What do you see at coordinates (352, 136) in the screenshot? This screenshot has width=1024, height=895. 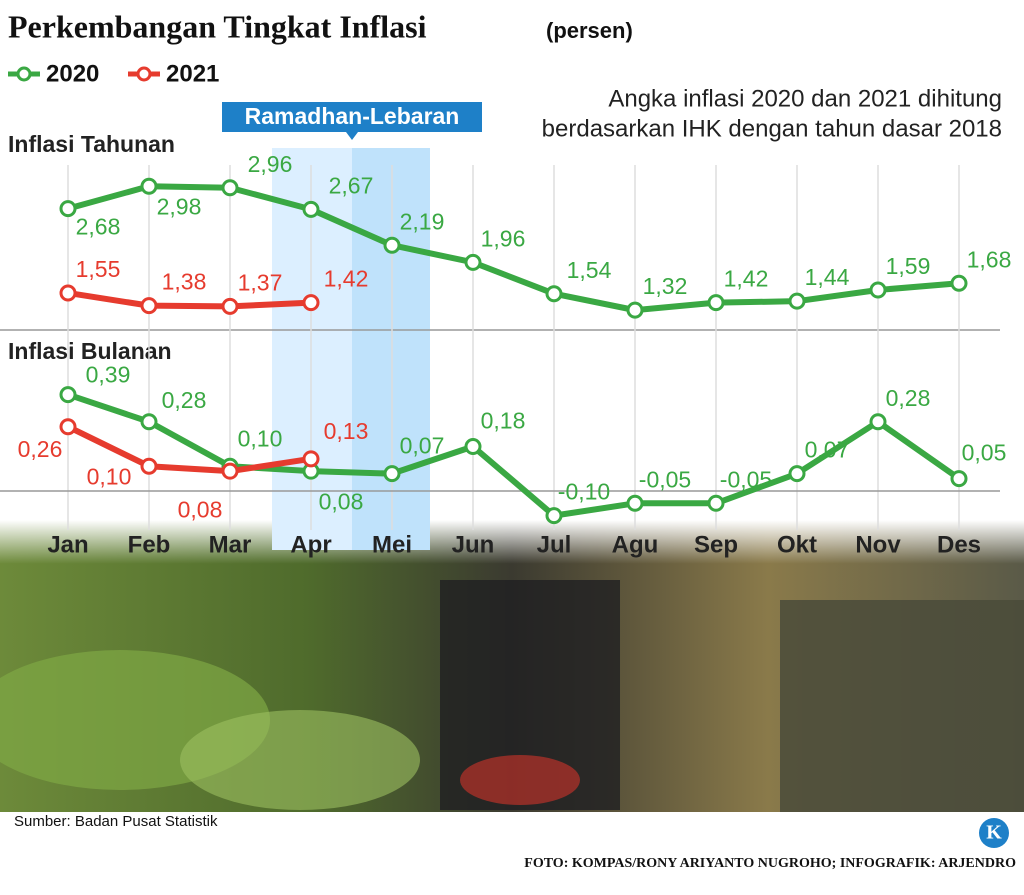 I see `event-pointer` at bounding box center [352, 136].